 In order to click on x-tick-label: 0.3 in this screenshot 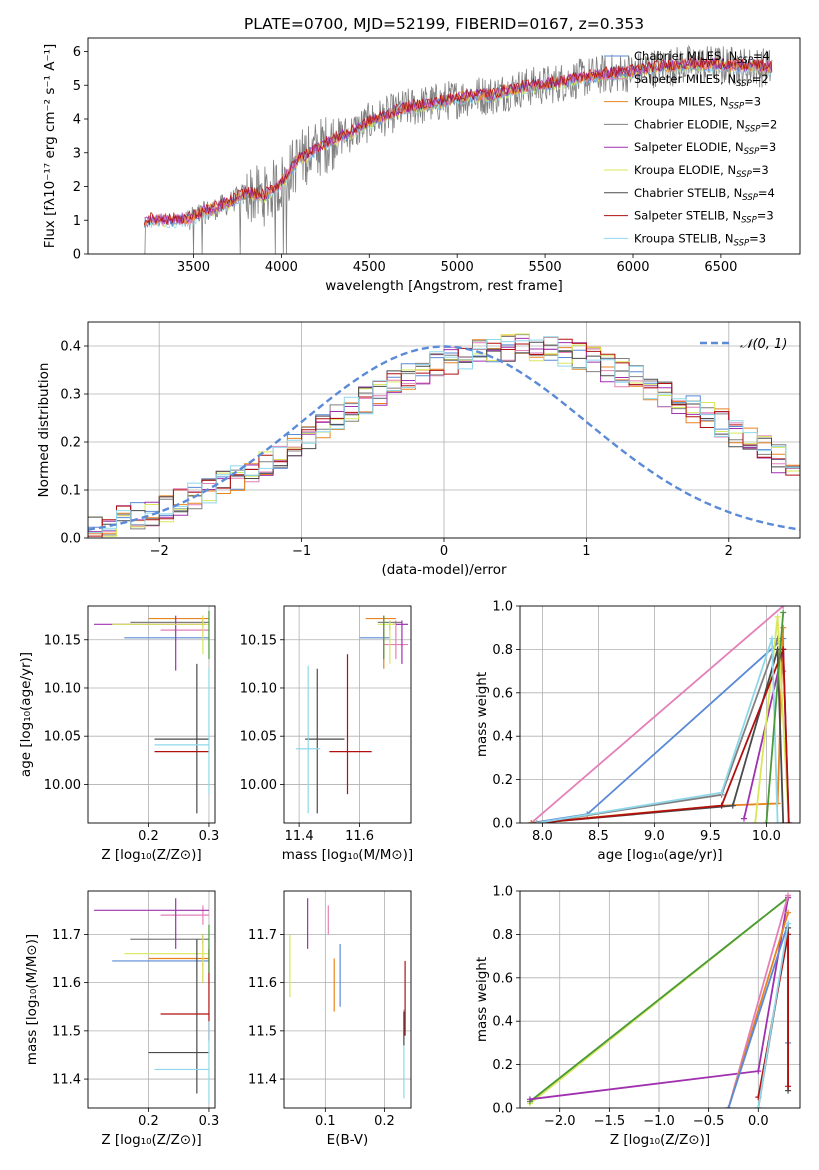, I will do `click(209, 1121)`.